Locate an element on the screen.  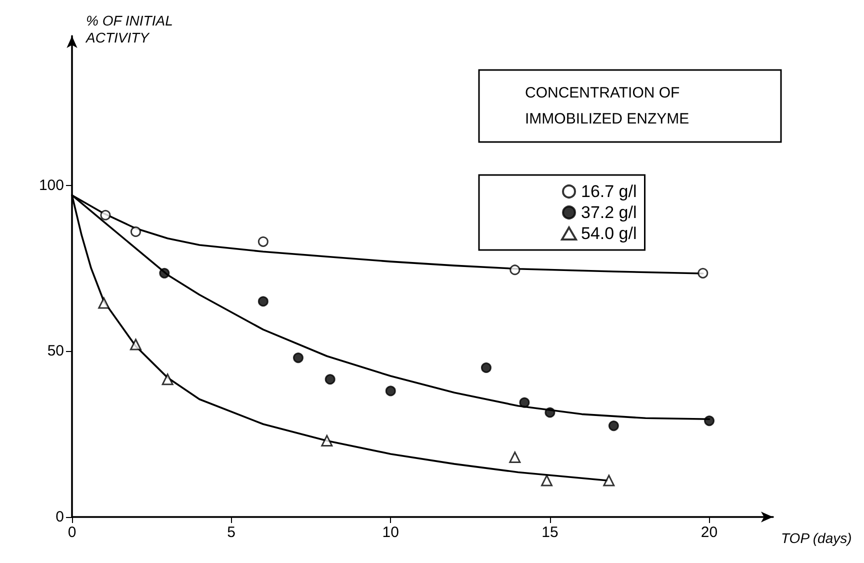
legend-title: CONCENTRATION OF IMMOBILIZED ENZYME is located at coordinates (607, 106).